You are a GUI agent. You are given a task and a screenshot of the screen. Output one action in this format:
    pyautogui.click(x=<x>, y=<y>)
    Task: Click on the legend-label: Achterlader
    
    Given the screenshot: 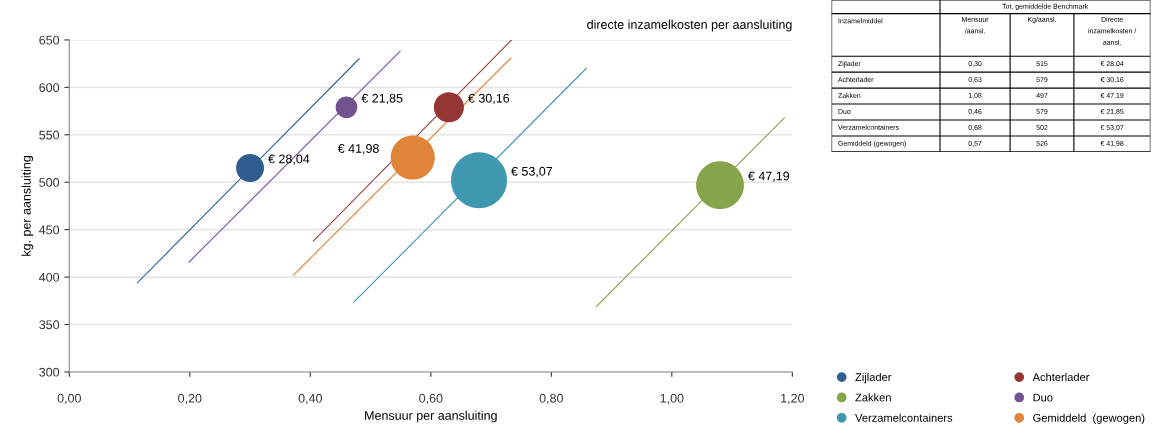 What is the action you would take?
    pyautogui.click(x=1061, y=377)
    